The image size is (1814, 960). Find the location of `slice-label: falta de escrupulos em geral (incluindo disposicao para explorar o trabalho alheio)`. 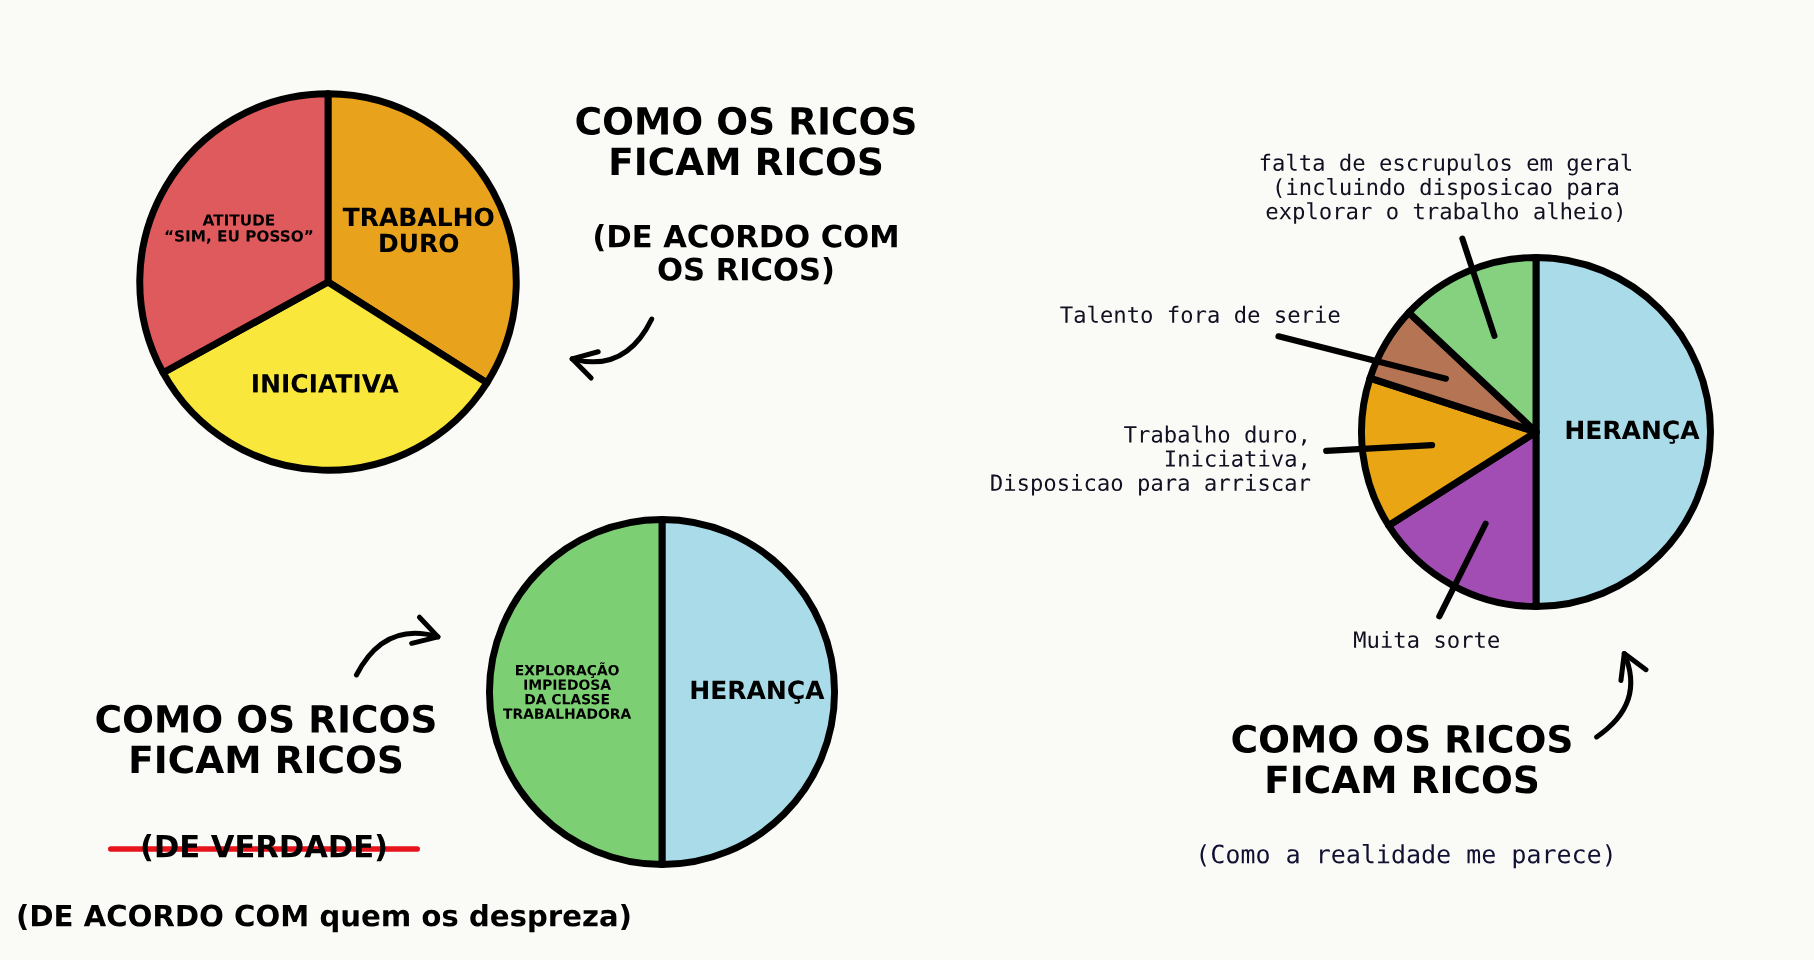

slice-label: falta de escrupulos em geral (incluindo disposicao para explorar o trabalho alheio) is located at coordinates (1446, 188).